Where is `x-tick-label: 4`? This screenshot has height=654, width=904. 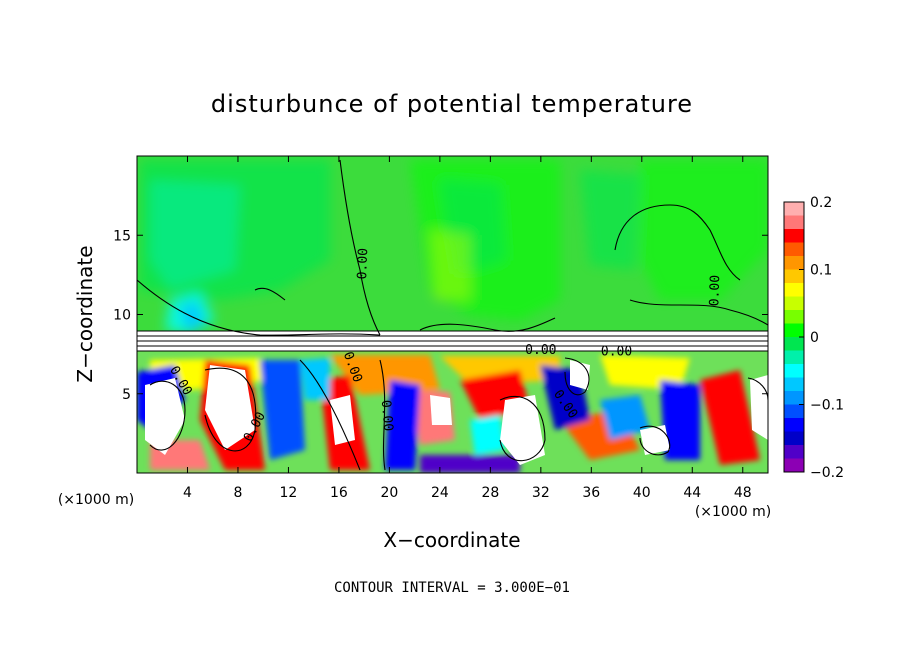
x-tick-label: 4 is located at coordinates (187, 493).